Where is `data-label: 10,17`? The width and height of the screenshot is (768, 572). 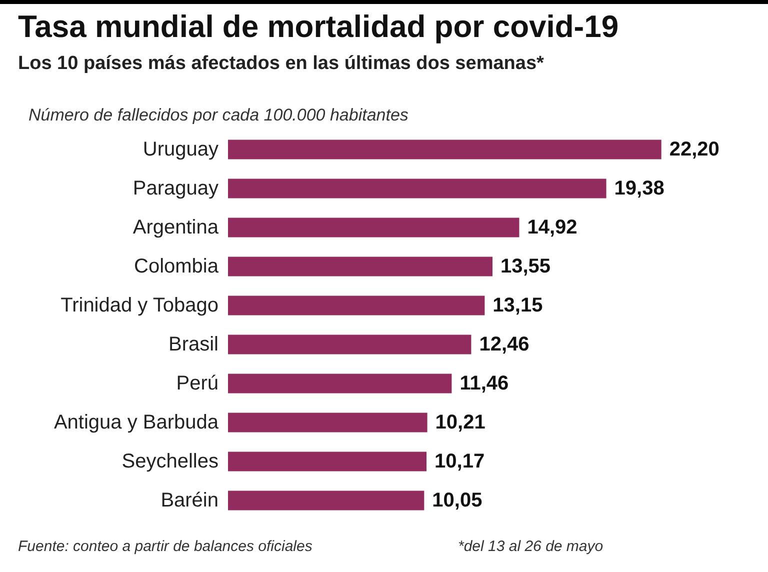
data-label: 10,17 is located at coordinates (459, 461).